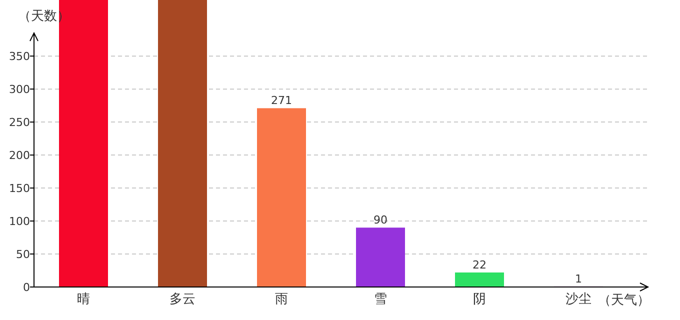 The image size is (680, 320). Describe the element at coordinates (83, 299) in the screenshot. I see `x-tick-label: 晴` at that location.